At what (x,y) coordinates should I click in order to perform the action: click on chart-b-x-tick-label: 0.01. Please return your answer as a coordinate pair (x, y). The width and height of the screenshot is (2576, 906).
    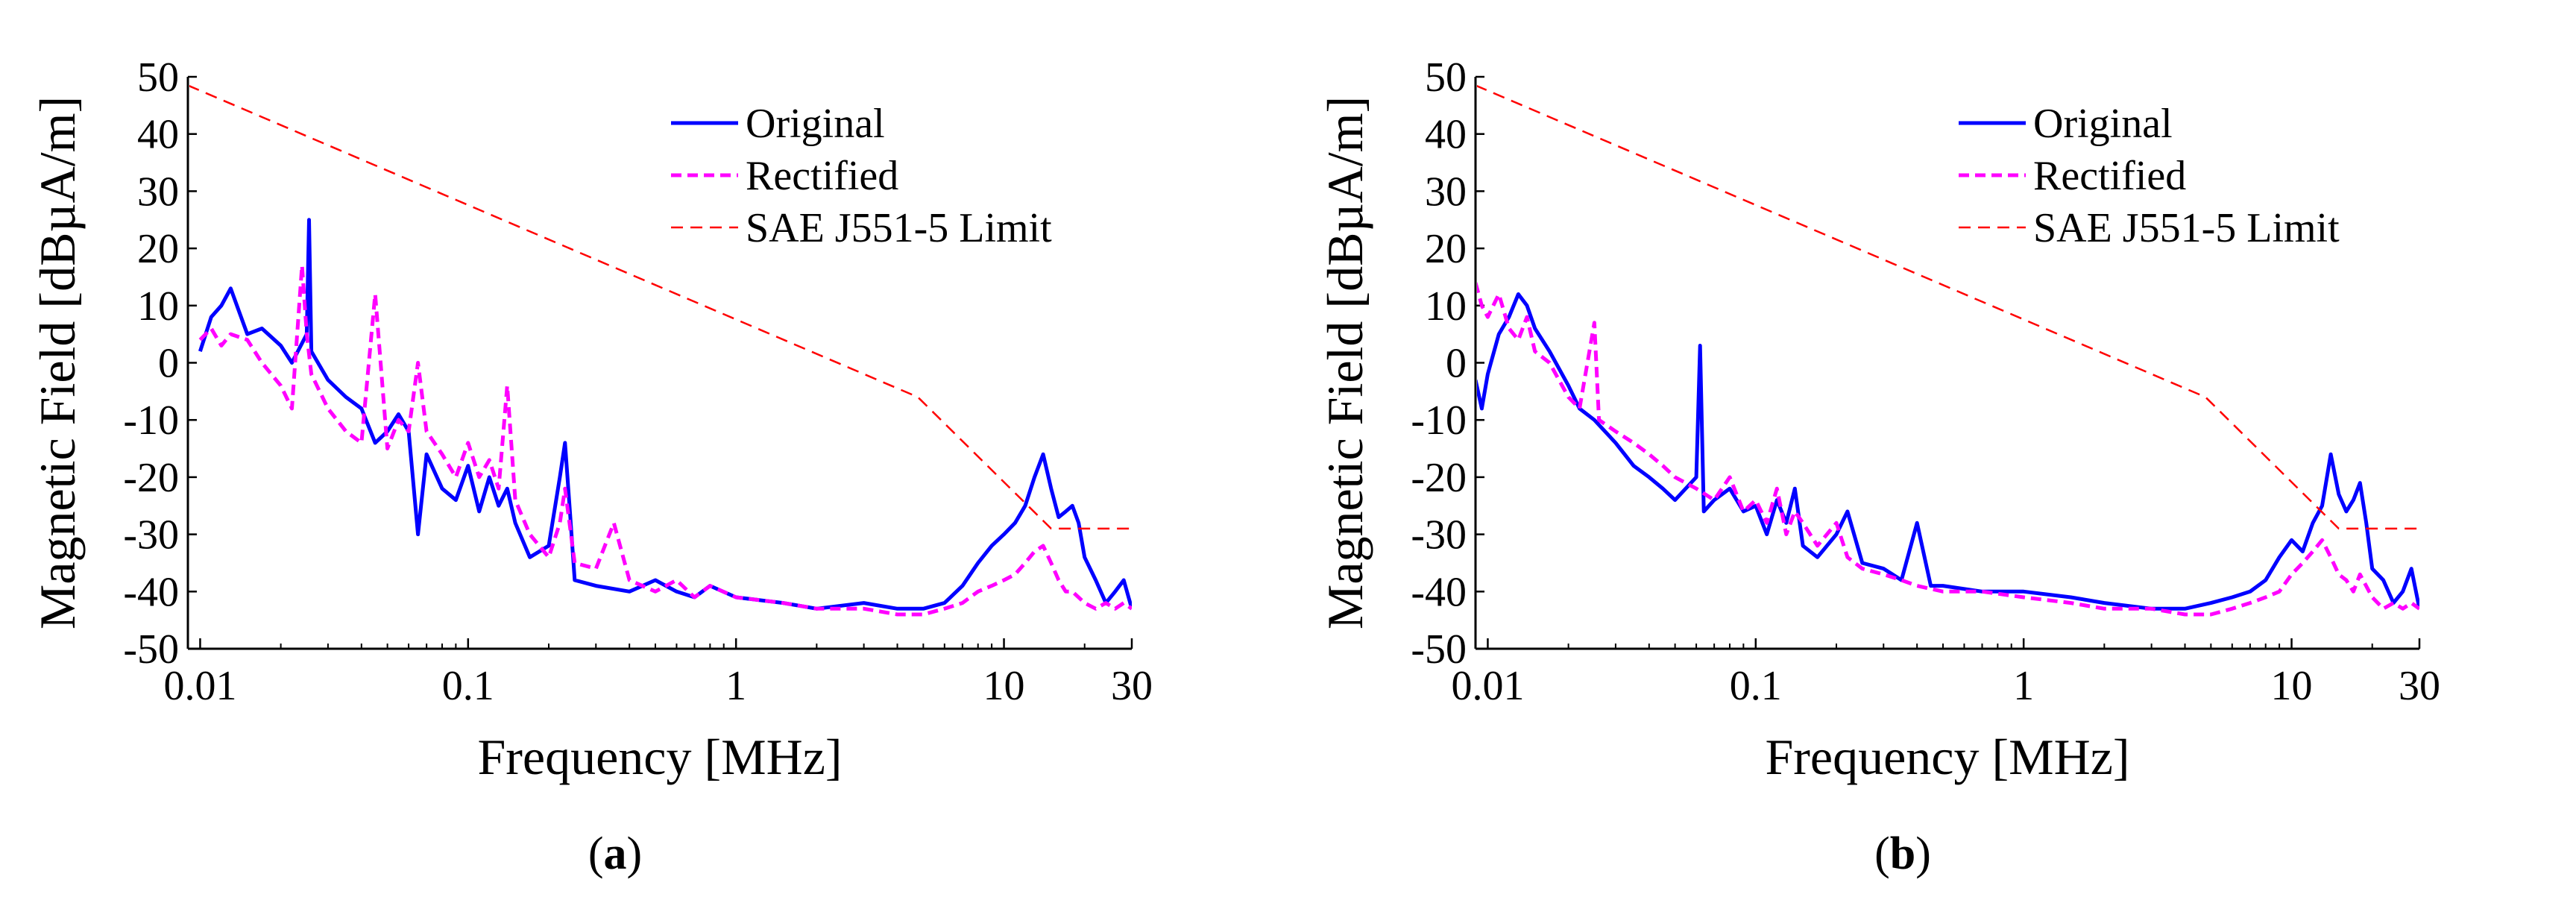
    Looking at the image, I should click on (1487, 686).